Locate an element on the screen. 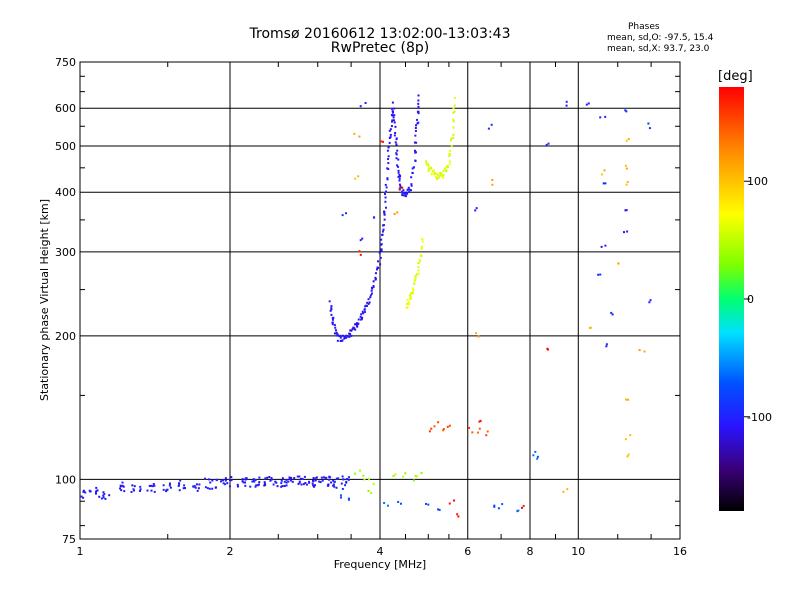  legend-o-stats: mean, sd,O: -97.5, 15.4 is located at coordinates (660, 38).